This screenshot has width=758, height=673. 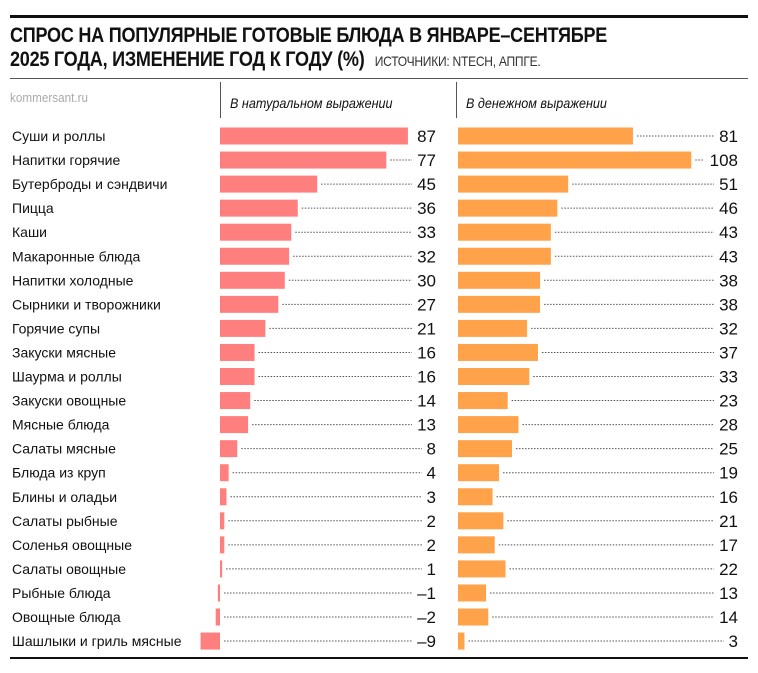 I want to click on chart-title-text: 2025 ГОДА, ИЗМЕНЕНИЕ ГОД К ГОДУ (%), so click(x=187, y=59).